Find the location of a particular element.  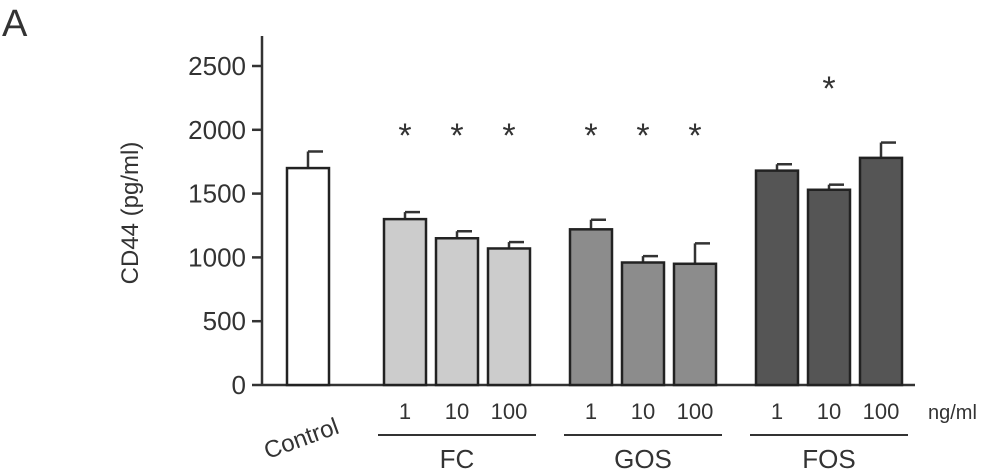

y-tick-label: 2500 is located at coordinates (217, 66).